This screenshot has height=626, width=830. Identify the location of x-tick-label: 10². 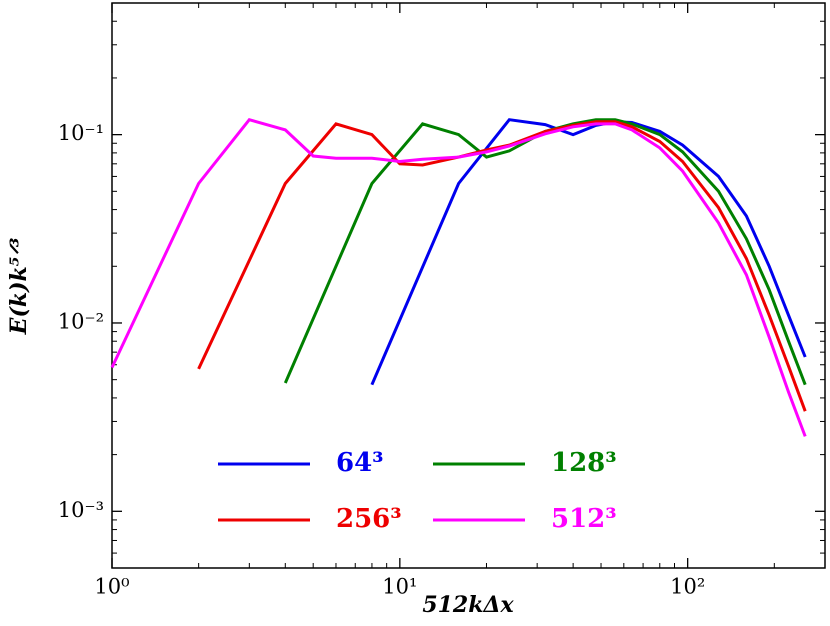
(687, 587).